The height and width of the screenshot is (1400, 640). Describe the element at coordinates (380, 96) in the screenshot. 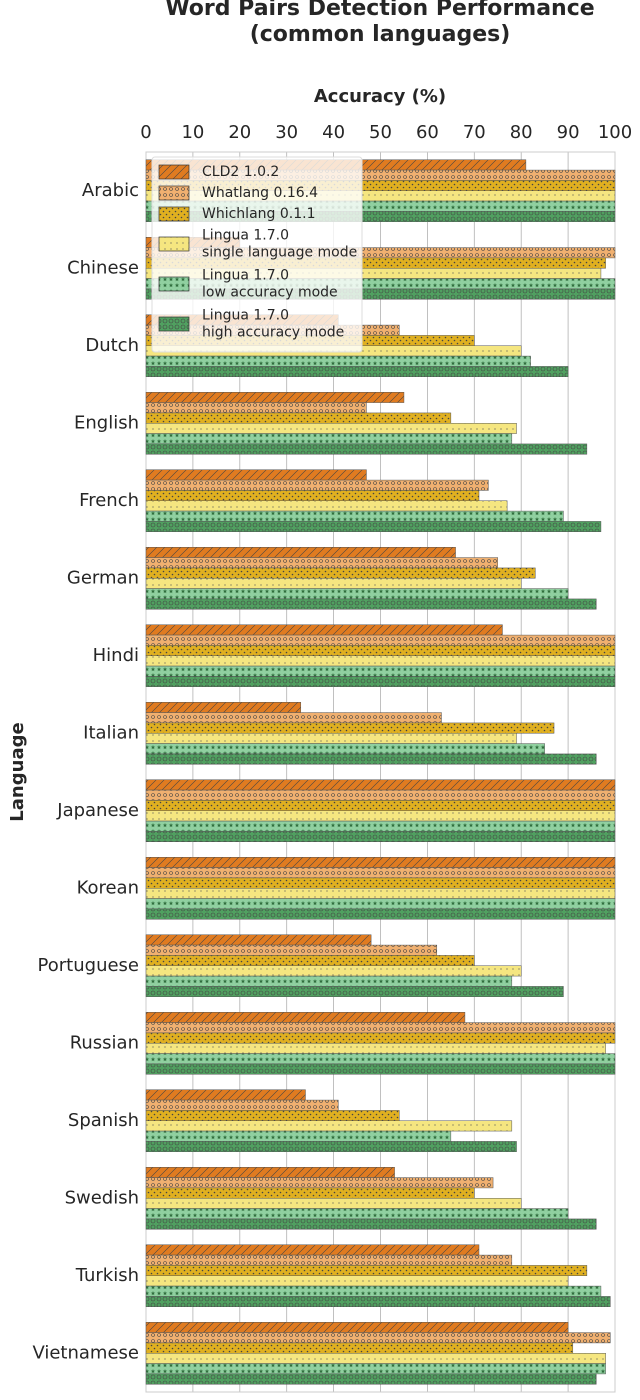

I see `x-axis-label: Accuracy (%)` at that location.